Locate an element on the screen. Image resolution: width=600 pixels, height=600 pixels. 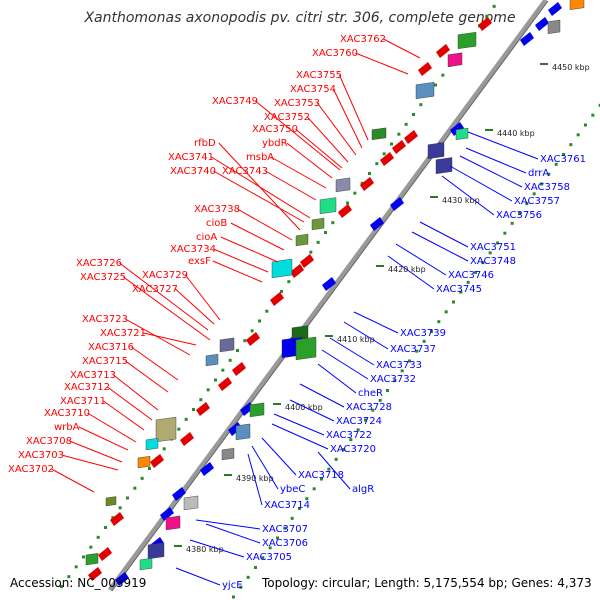
gene-label-left: XAC3729 is located at coordinates (165, 275).